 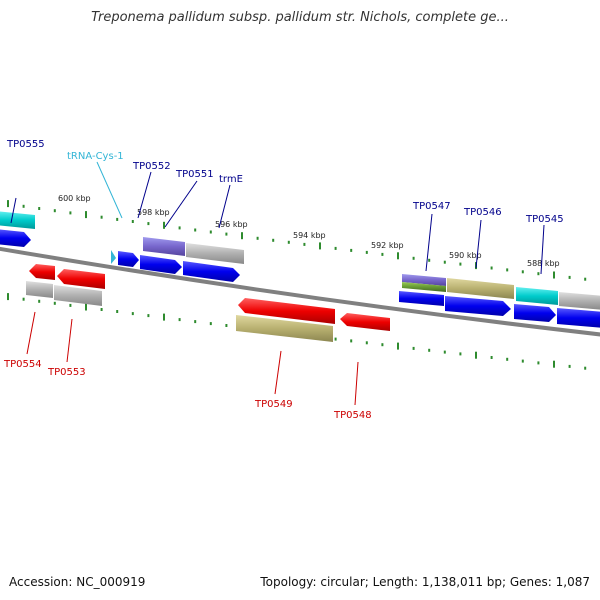 I want to click on gene-label-trme: trmE, so click(x=231, y=179).